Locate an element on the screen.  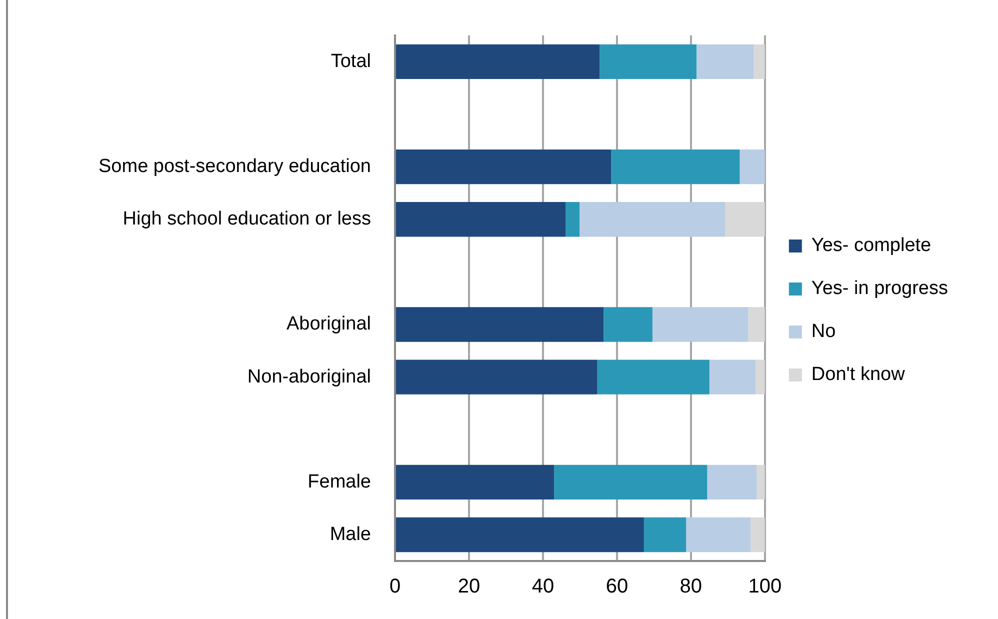
x-tick-label: 80 is located at coordinates (691, 587).